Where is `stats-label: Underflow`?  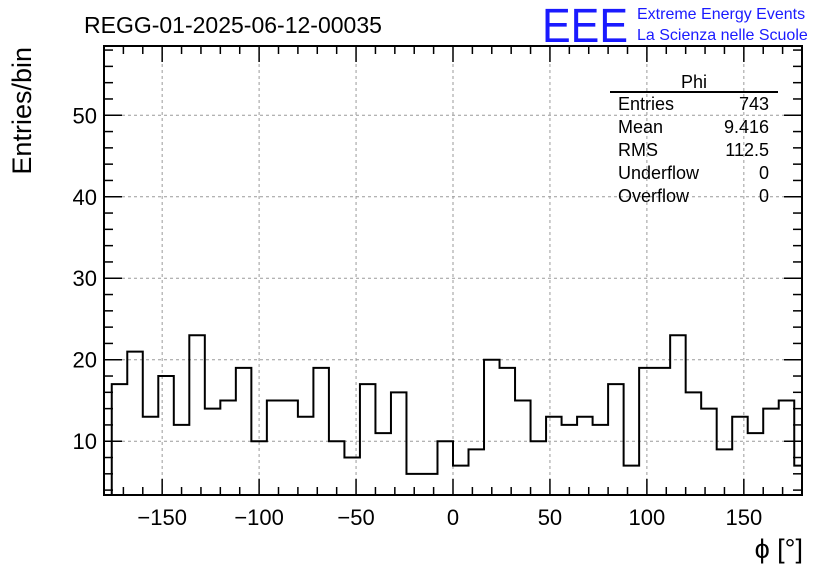
stats-label: Underflow is located at coordinates (659, 173).